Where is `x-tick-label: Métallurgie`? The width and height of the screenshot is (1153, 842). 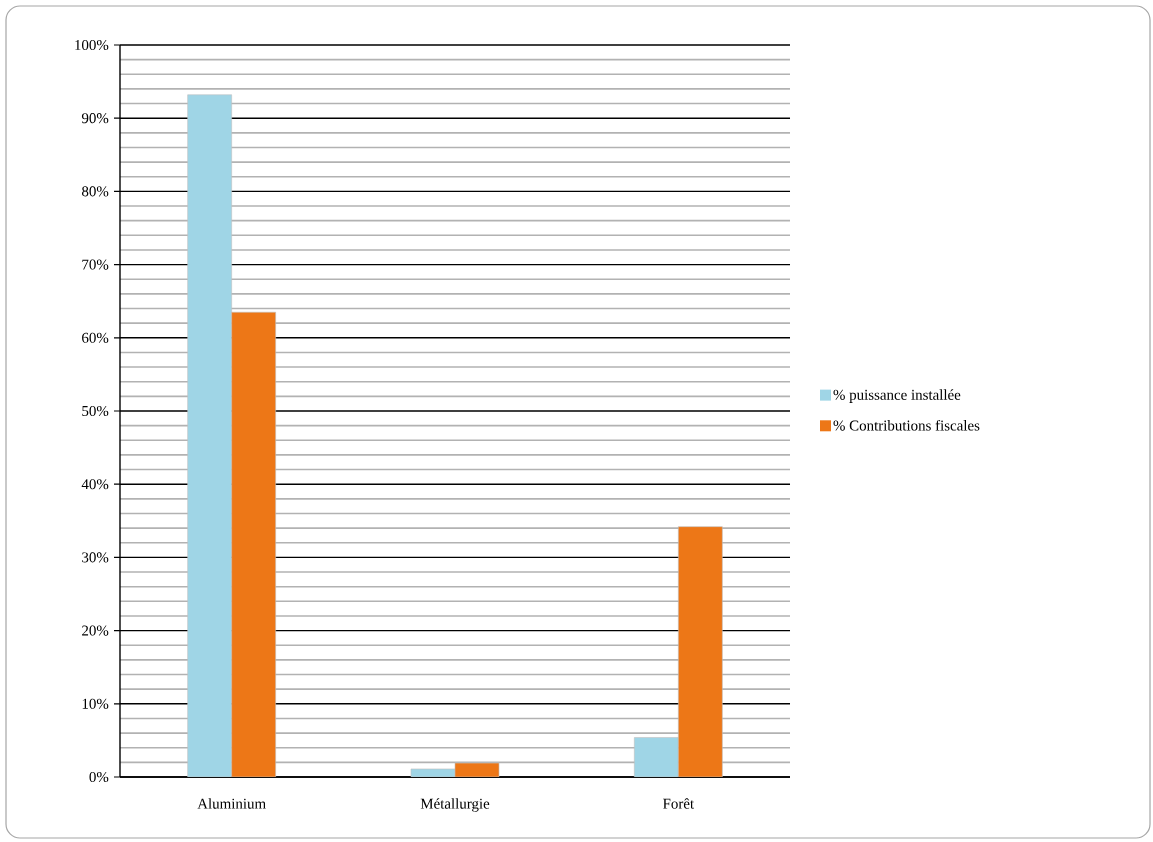 x-tick-label: Métallurgie is located at coordinates (455, 805).